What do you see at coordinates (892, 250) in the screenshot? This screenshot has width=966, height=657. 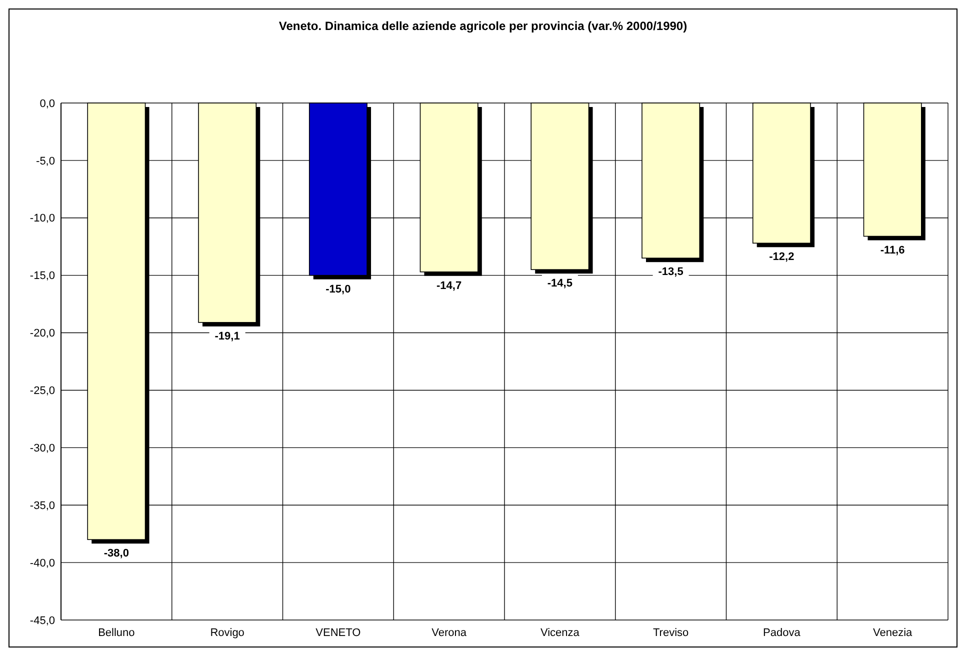 I see `data-label: -11,6` at bounding box center [892, 250].